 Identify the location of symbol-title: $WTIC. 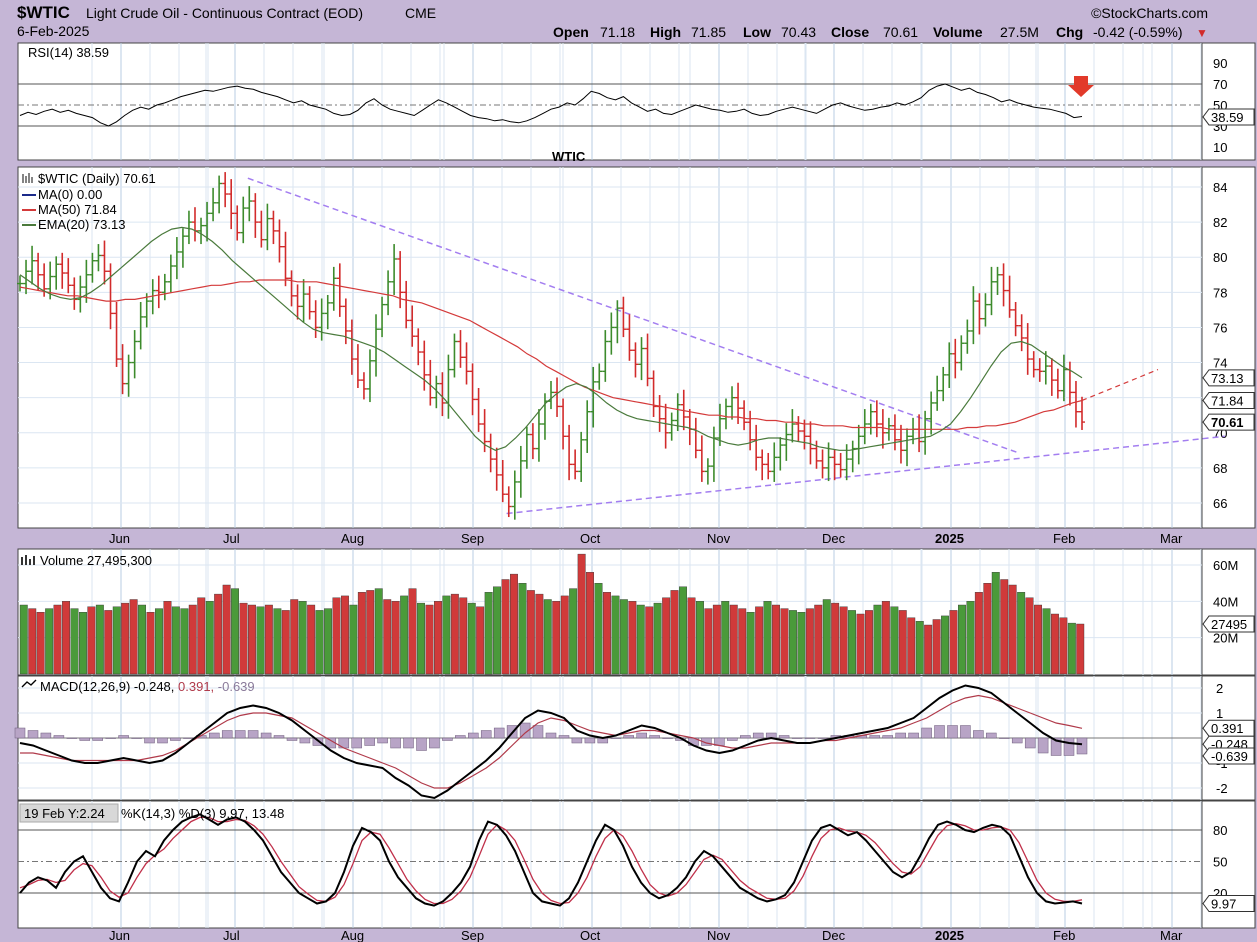
(43, 12).